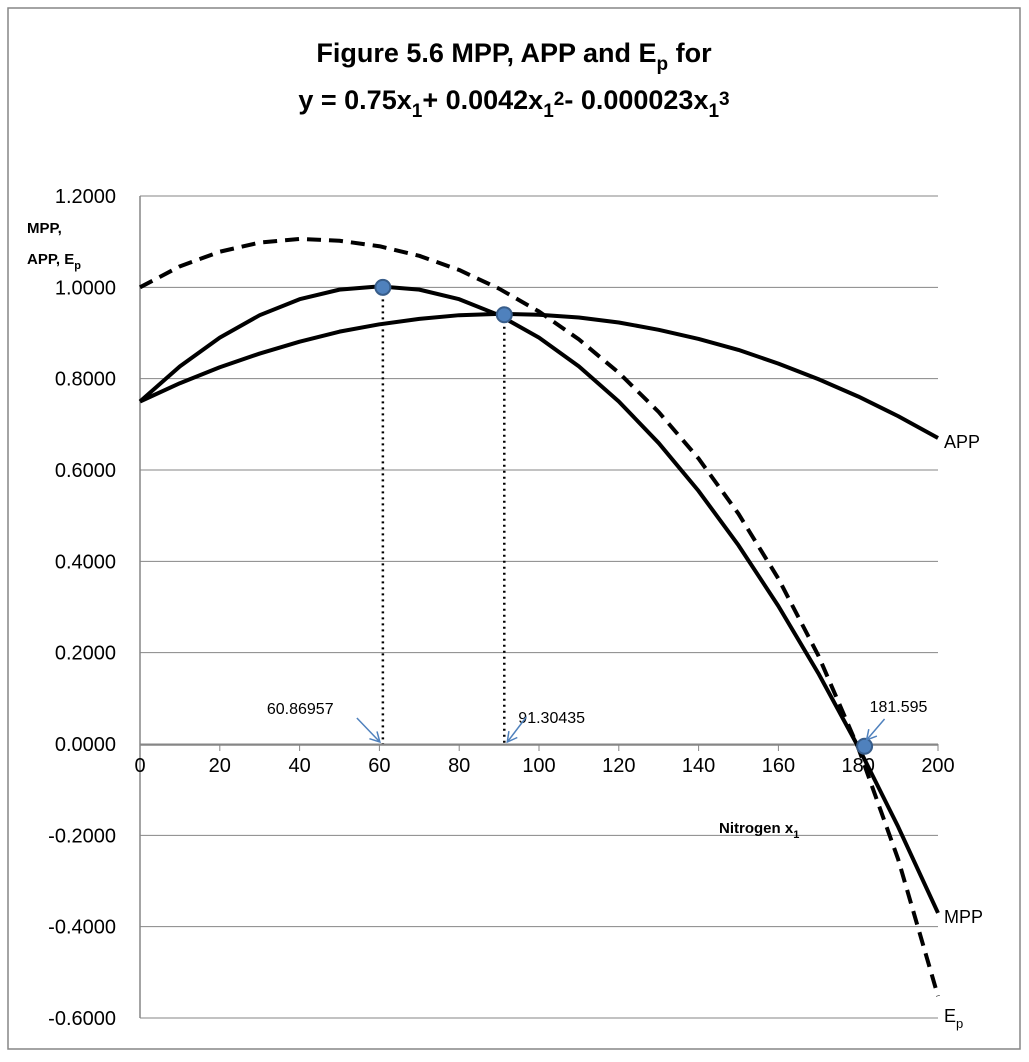 The width and height of the screenshot is (1029, 1062). I want to click on y-tick-label: -0.2000, so click(82, 836).